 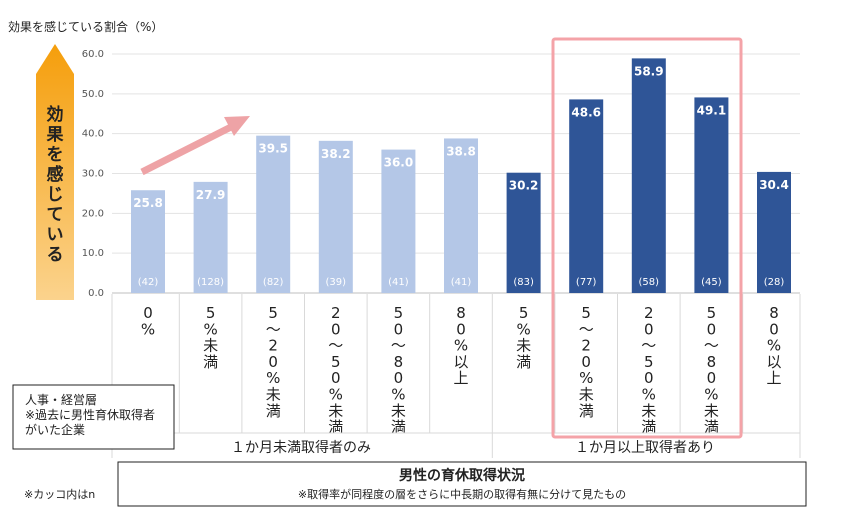 What do you see at coordinates (460, 378) in the screenshot?
I see `category-char: 上` at bounding box center [460, 378].